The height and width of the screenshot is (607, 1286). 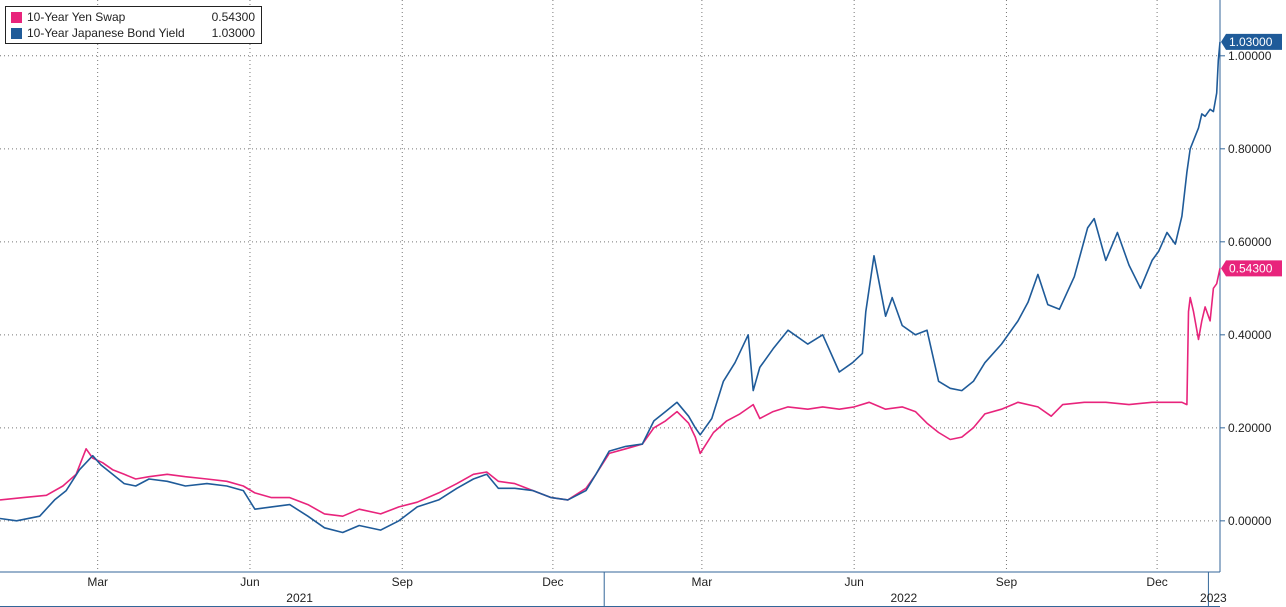 What do you see at coordinates (903, 598) in the screenshot?
I see `x-year-label: 2022` at bounding box center [903, 598].